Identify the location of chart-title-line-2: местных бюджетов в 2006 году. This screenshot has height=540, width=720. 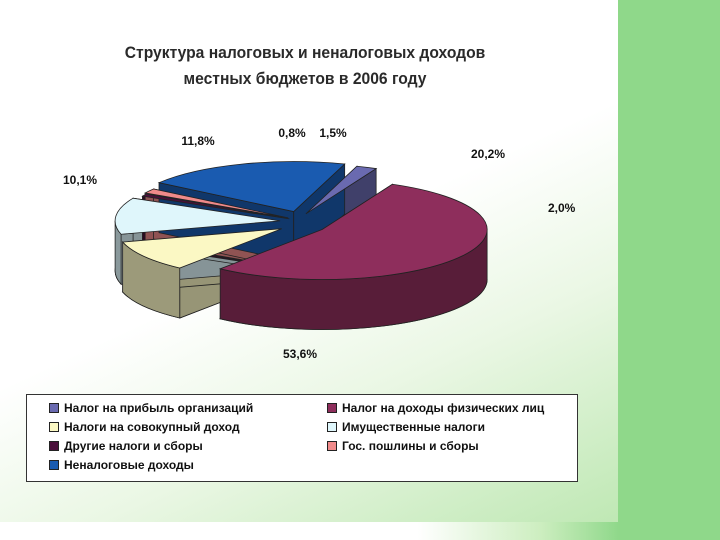
(305, 78).